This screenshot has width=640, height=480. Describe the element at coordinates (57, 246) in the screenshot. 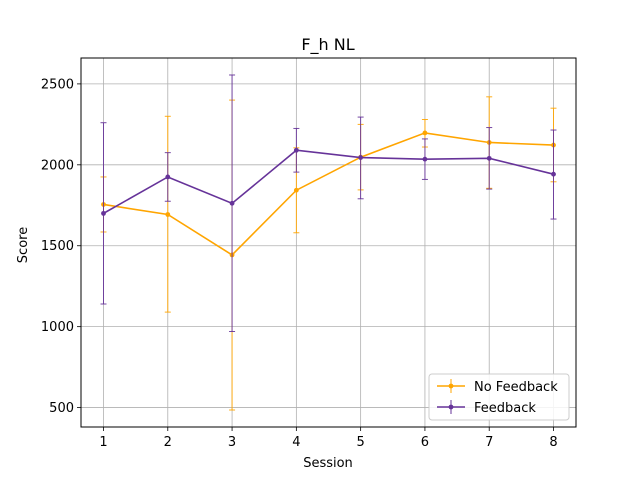

I see `y-tick-label: 1500` at that location.